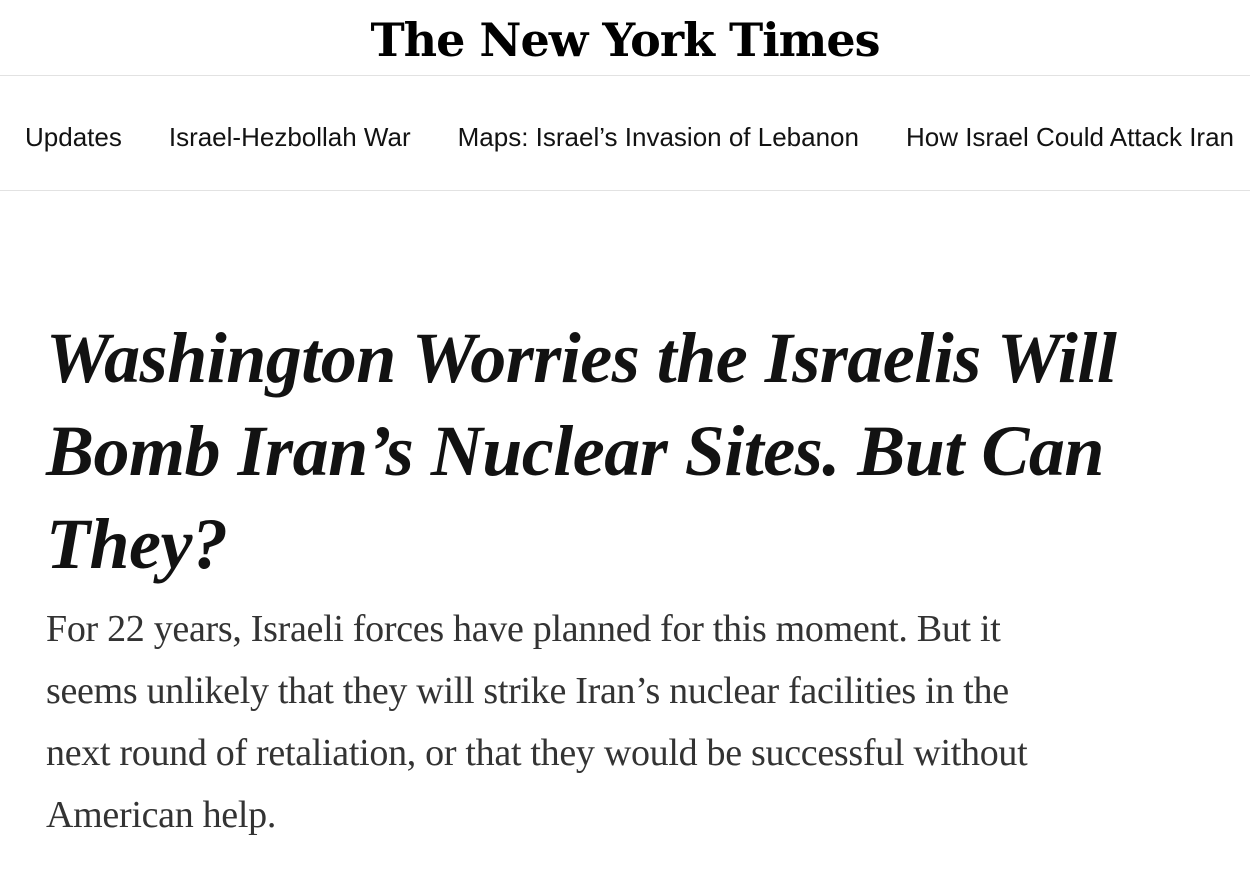 This screenshot has width=1250, height=880. I want to click on nav-item-maps-israels-invasion-of-lebanon: Maps: Israel’s Invasion of Lebanon, so click(658, 136).